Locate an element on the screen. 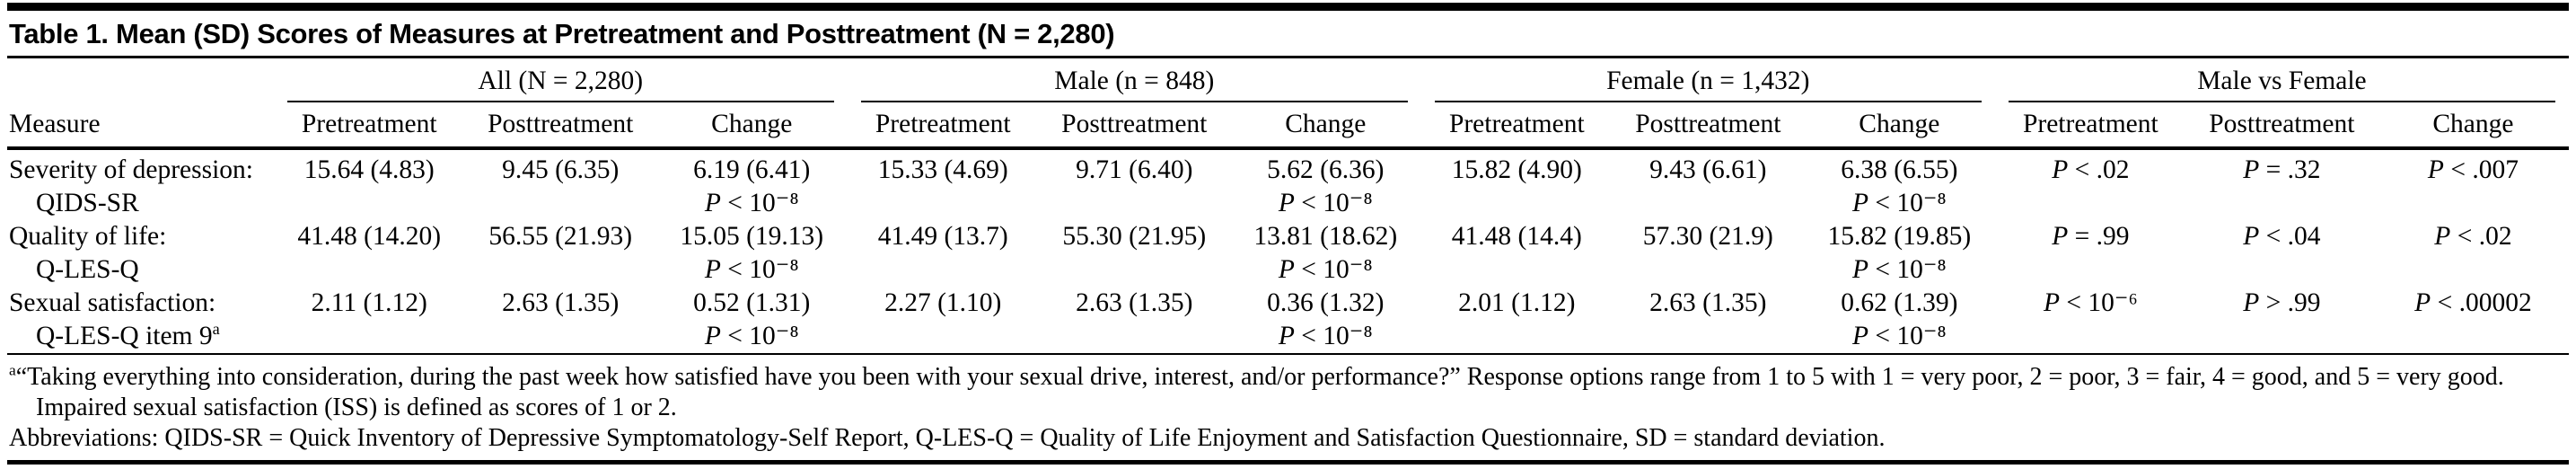 This screenshot has height=469, width=2576. value-cell: P = .99 is located at coordinates (2091, 254).